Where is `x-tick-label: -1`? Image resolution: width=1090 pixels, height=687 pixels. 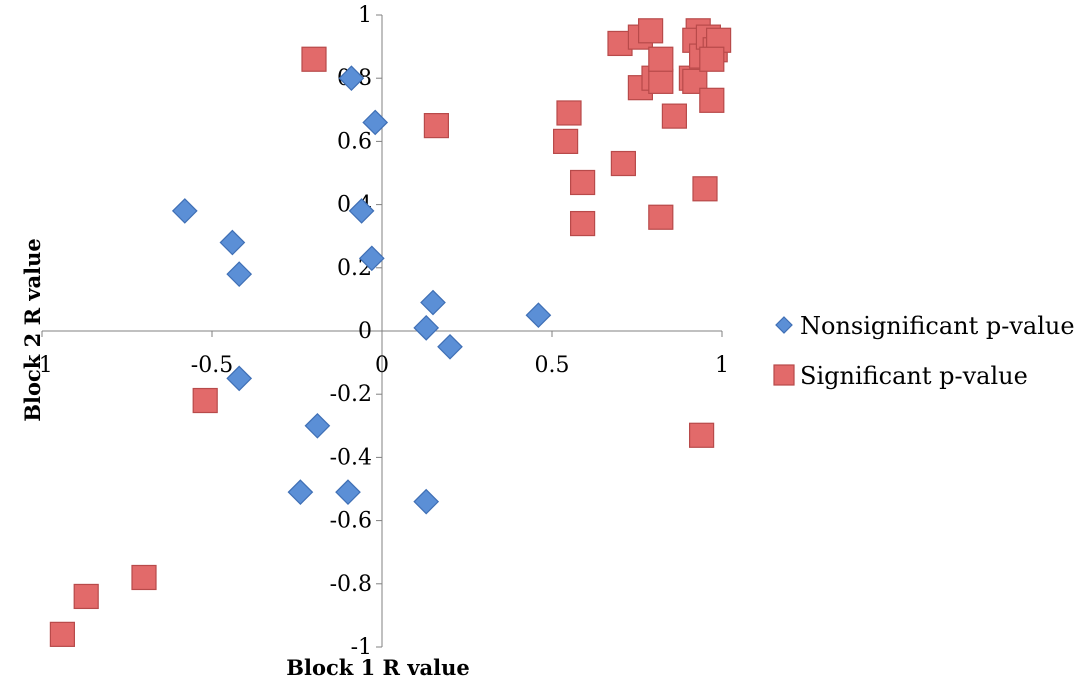
x-tick-label: -1 is located at coordinates (41, 365).